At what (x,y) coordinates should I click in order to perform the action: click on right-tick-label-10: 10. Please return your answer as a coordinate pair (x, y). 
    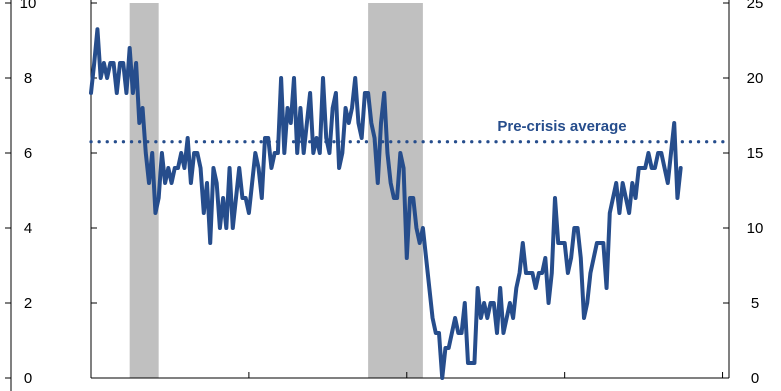
    Looking at the image, I should click on (755, 228).